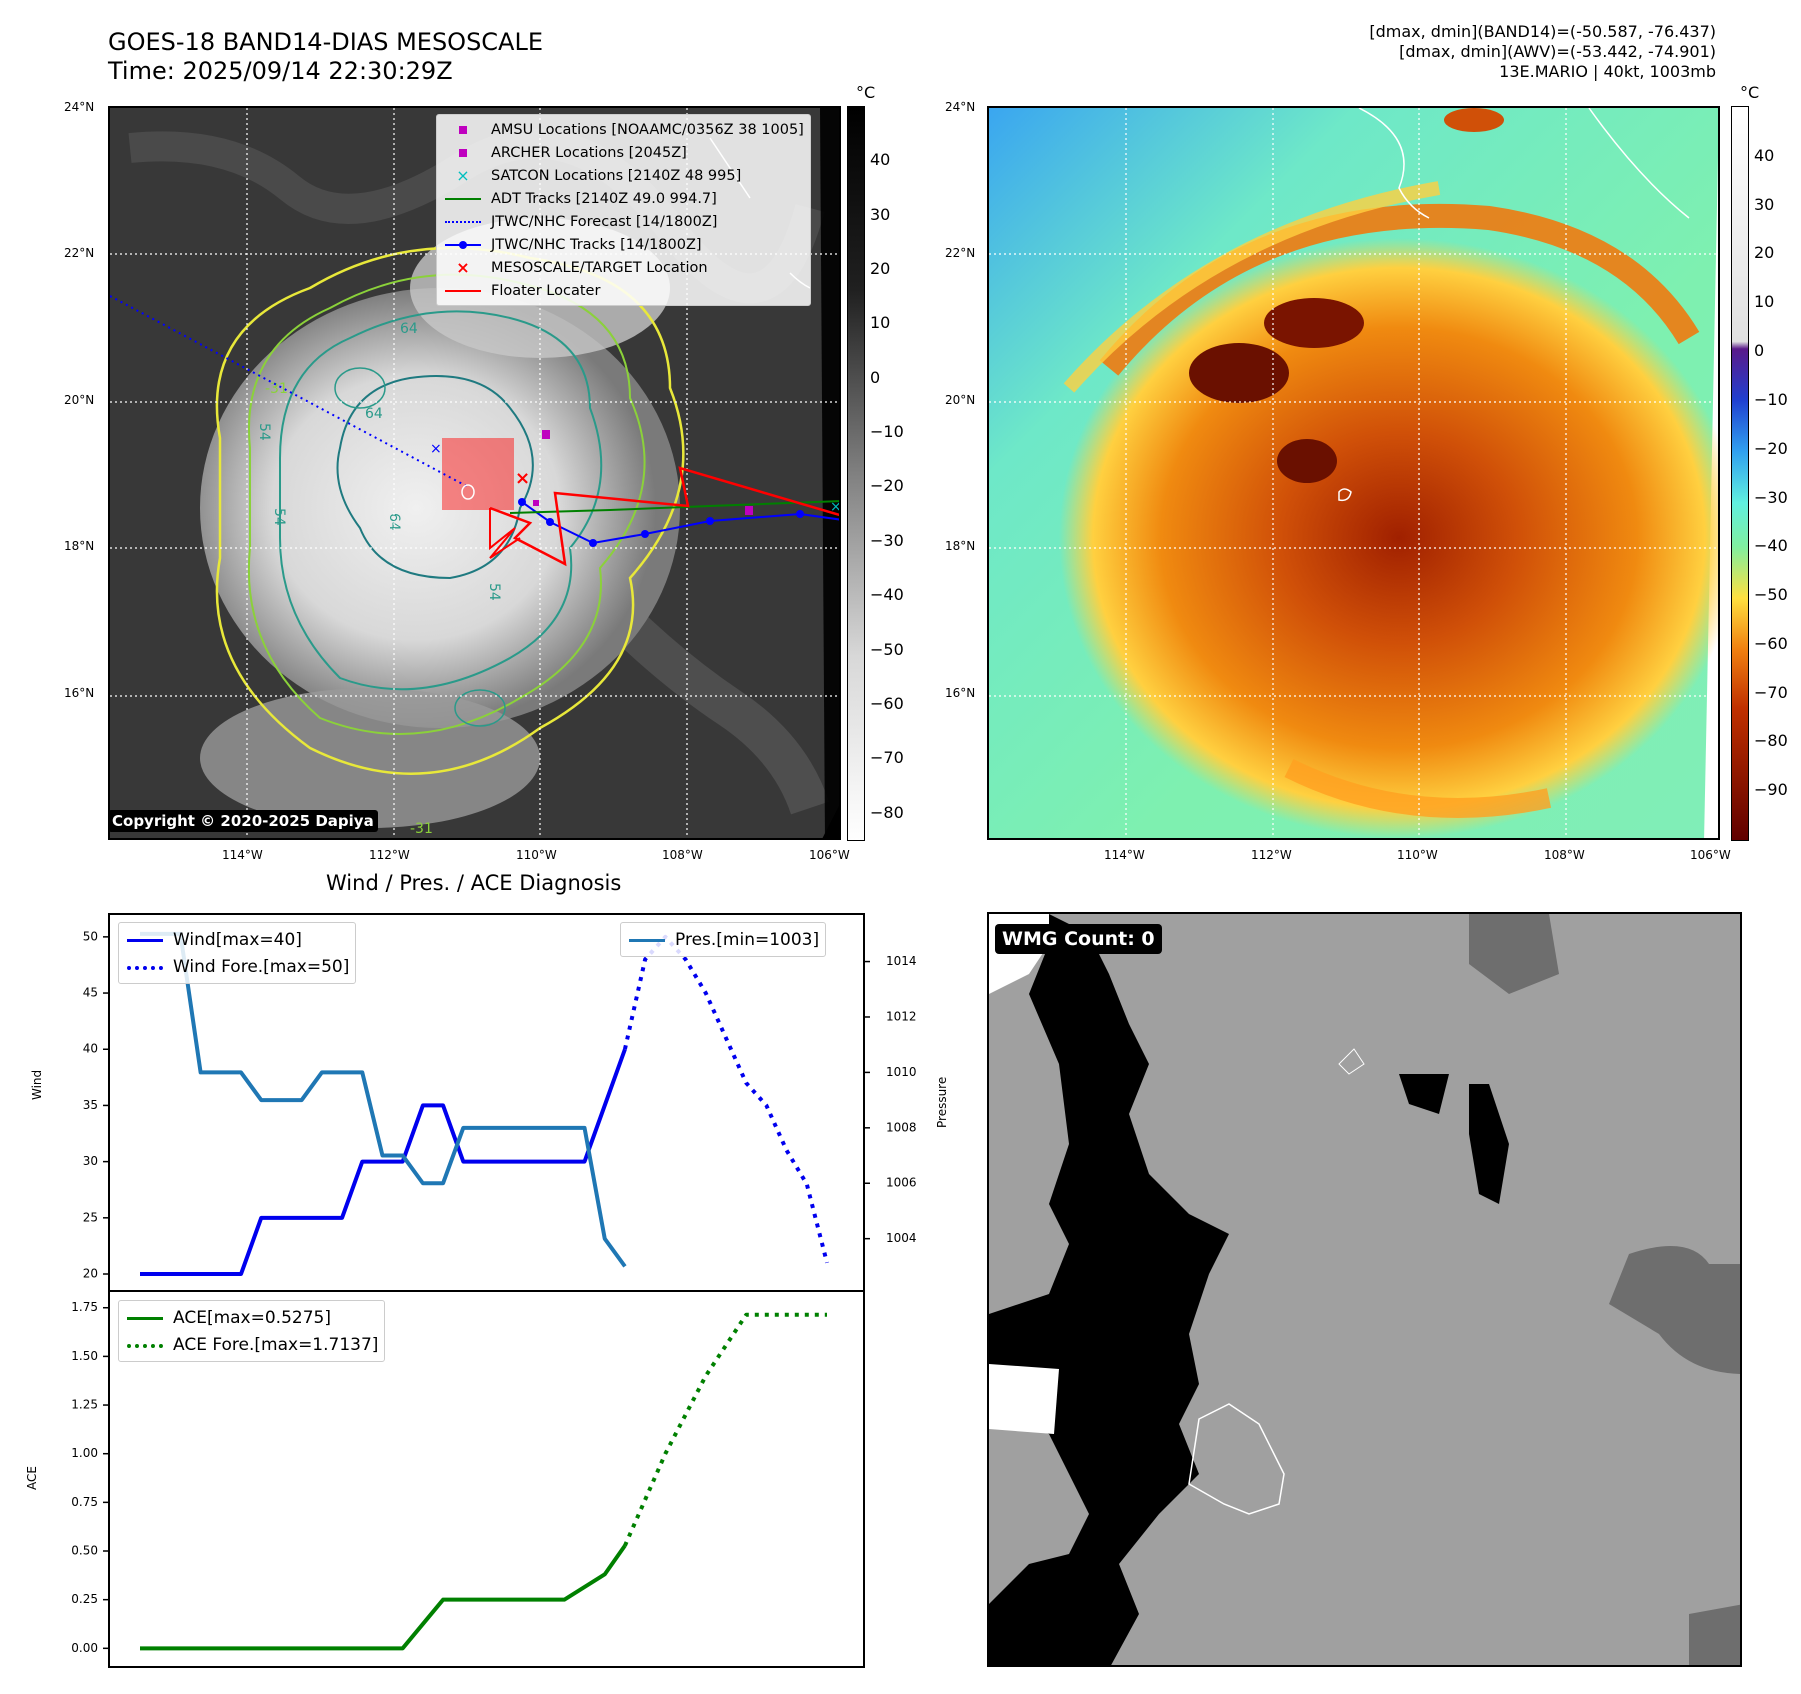 This screenshot has height=1694, width=1801. Describe the element at coordinates (84, 1405) in the screenshot. I see `ace-tick-label: 1.25` at that location.